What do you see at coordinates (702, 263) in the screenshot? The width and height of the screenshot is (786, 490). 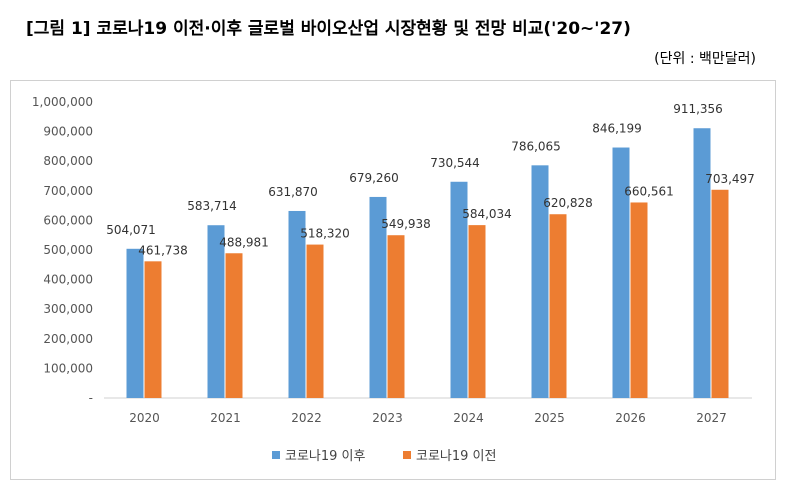 I see `bar-after-2027` at bounding box center [702, 263].